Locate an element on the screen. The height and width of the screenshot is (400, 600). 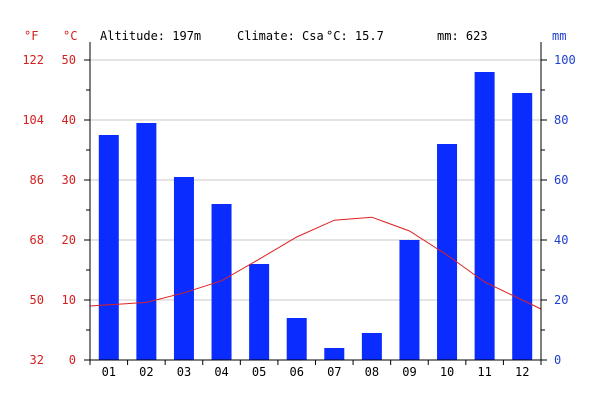
mm-tick-label: 100 is located at coordinates (565, 60).